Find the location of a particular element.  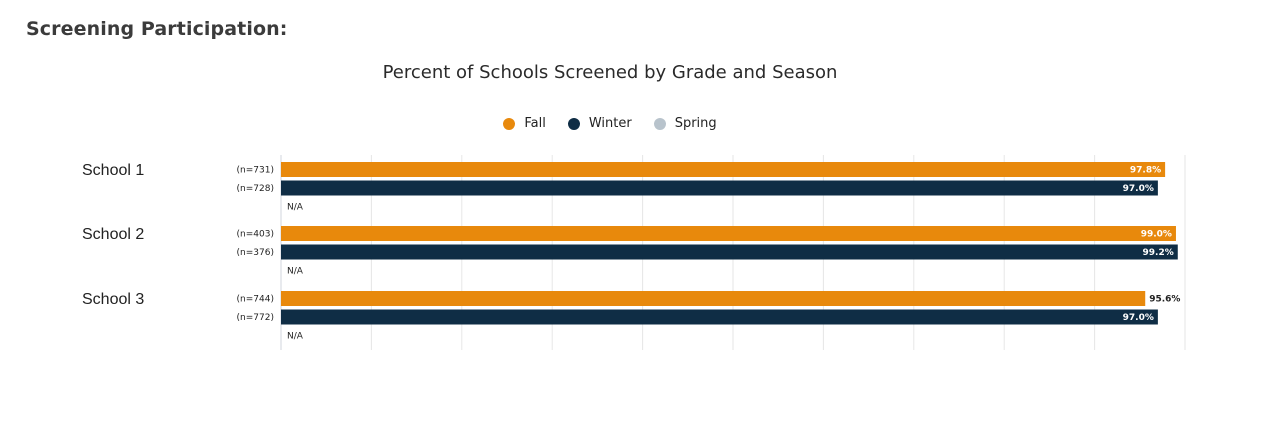

section-heading: Screening Participation: is located at coordinates (157, 29).